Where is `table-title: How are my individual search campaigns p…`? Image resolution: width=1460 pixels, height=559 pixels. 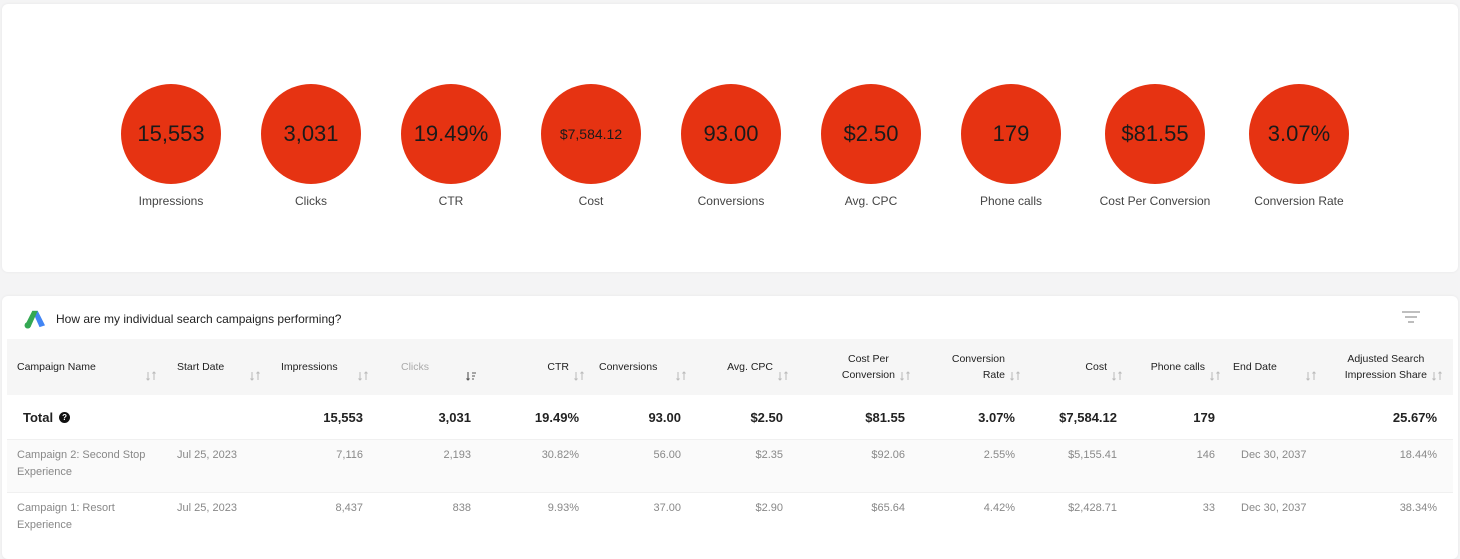 table-title: How are my individual search campaigns p… is located at coordinates (199, 319).